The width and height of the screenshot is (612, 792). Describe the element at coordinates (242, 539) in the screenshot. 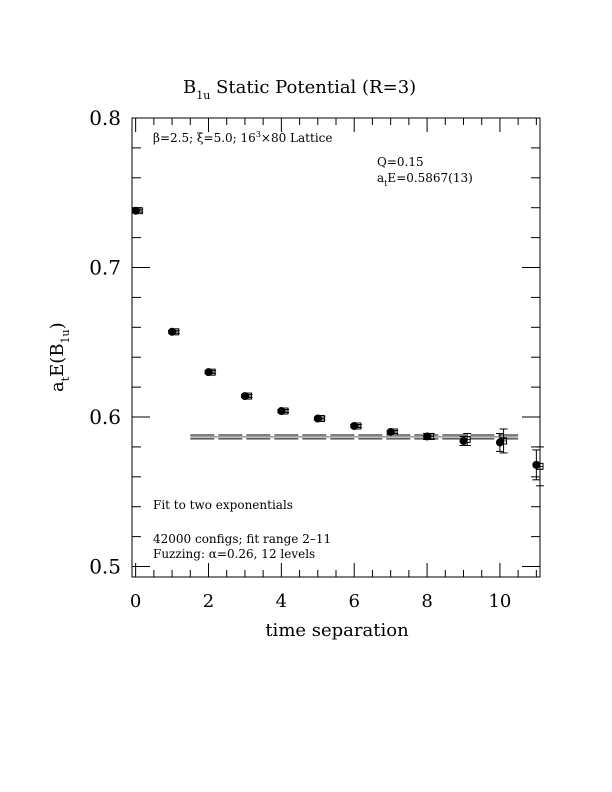

I see `configs-annotation: 42000 configs; fit range 2–11` at that location.